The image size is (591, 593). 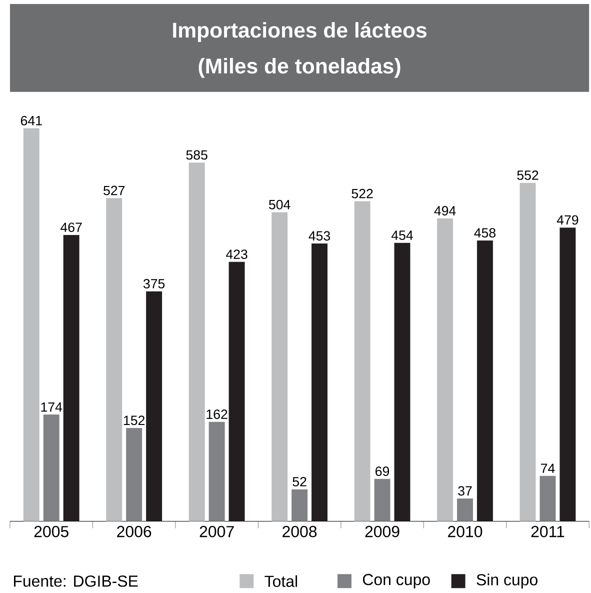 I want to click on legend-label: Sin cupo, so click(x=507, y=581).